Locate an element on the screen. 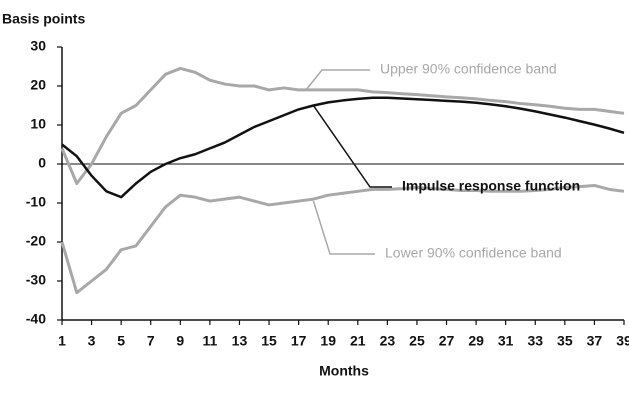 The image size is (629, 406). x-tick-label: 33 is located at coordinates (535, 341).